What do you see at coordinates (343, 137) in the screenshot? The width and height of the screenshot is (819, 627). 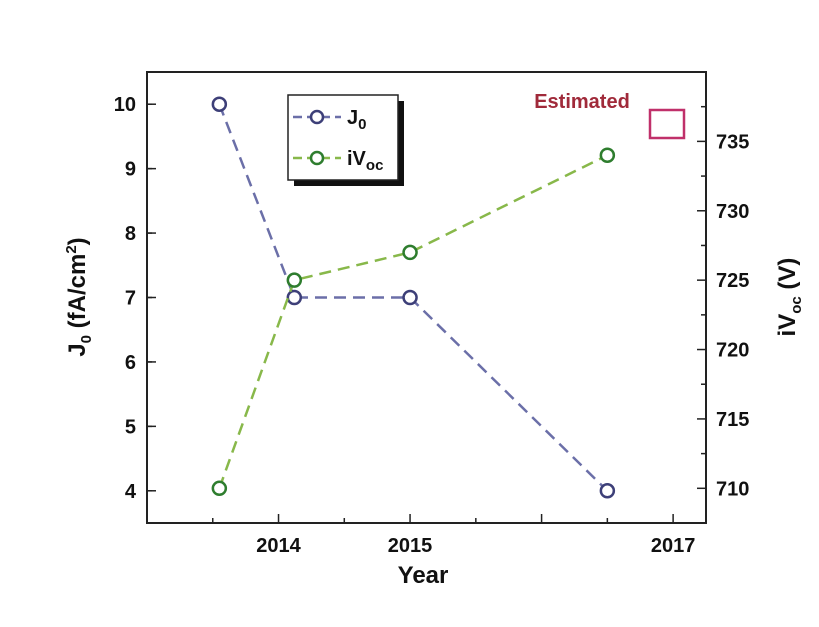 I see `legend-box` at bounding box center [343, 137].